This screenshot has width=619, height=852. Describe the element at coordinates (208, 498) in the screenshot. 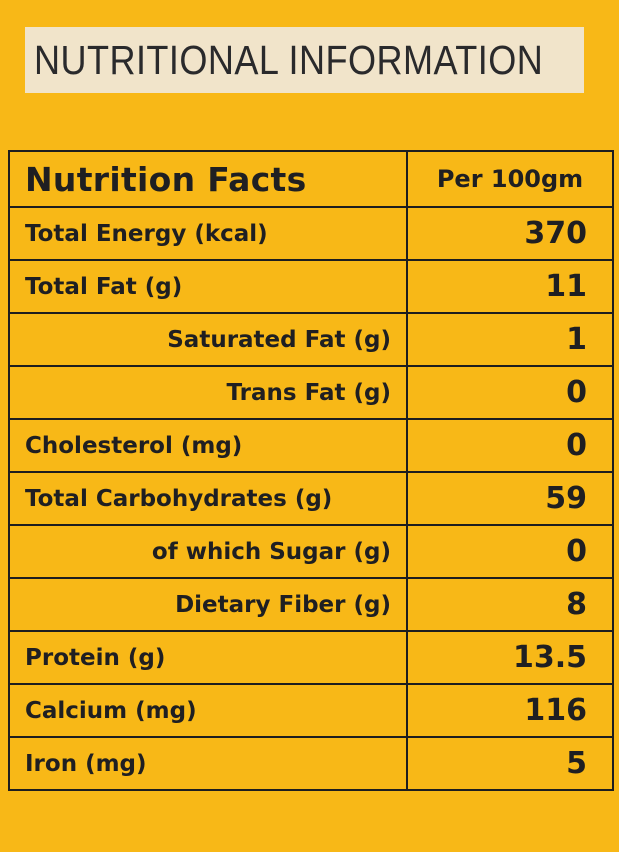

I see `nutrient-label: Total Carbohydrates (g)` at that location.